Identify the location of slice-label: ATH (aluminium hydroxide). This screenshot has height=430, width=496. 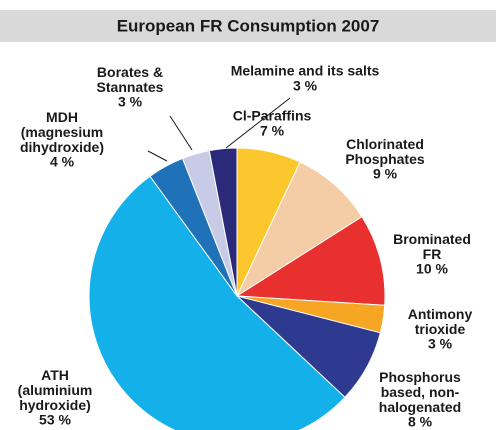
(55, 390).